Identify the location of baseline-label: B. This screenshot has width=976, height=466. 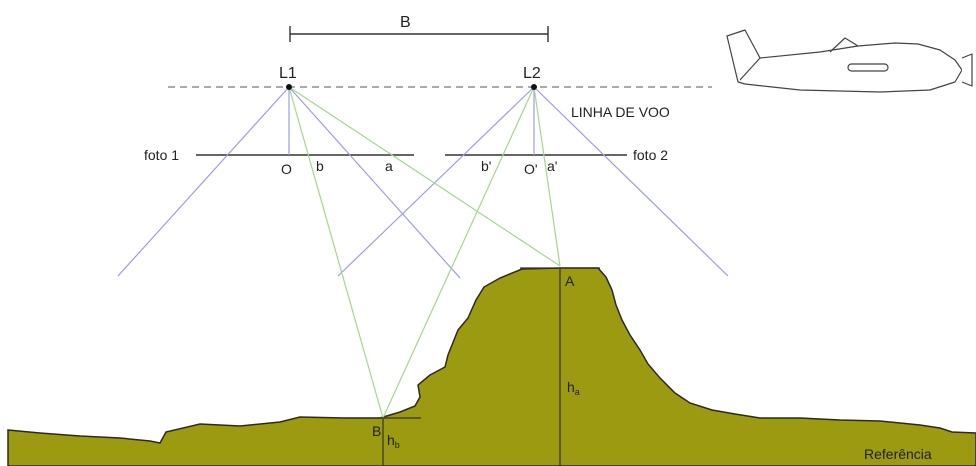
(405, 22).